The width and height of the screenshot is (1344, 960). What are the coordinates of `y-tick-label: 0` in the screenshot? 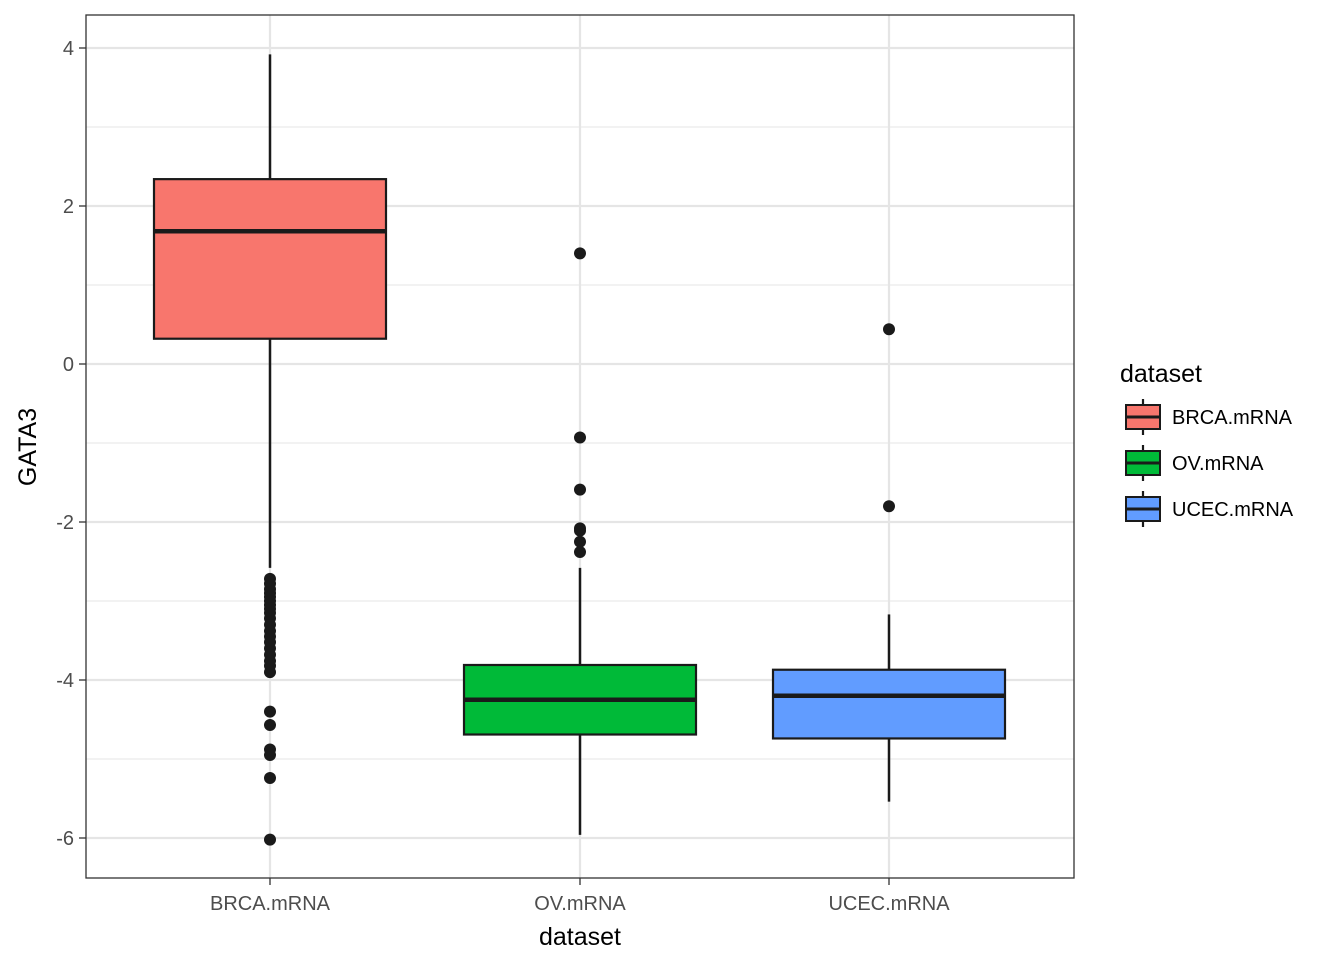 It's located at (68, 365).